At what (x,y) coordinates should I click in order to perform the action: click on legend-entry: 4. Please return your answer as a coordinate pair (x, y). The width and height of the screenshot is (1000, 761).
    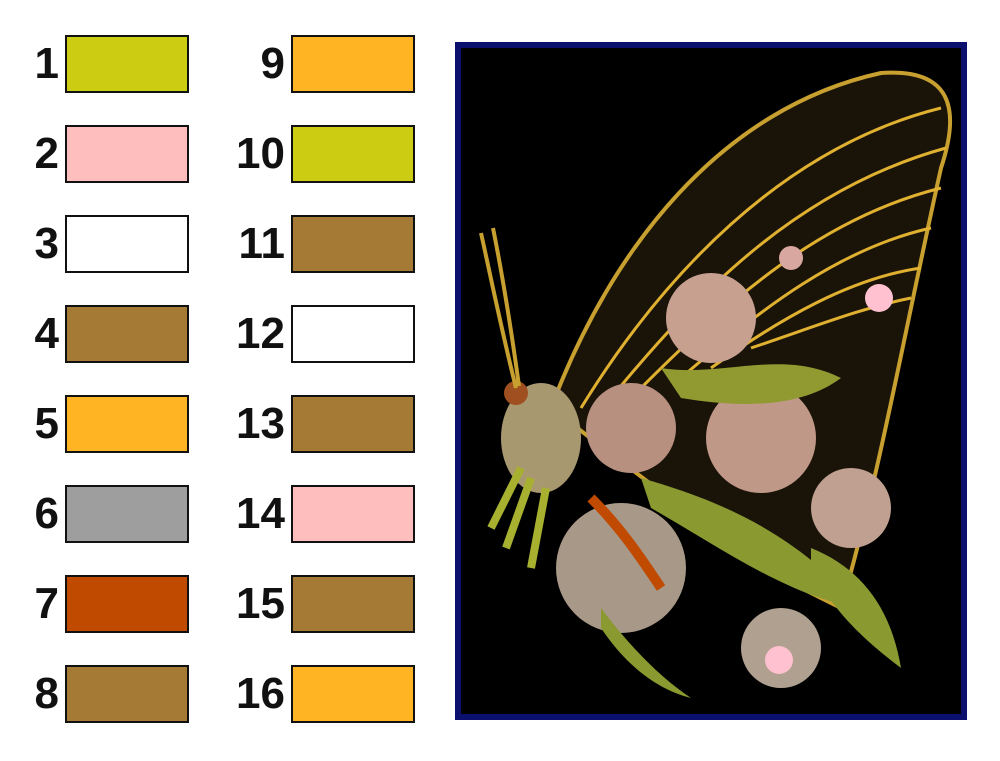
    Looking at the image, I should click on (106, 334).